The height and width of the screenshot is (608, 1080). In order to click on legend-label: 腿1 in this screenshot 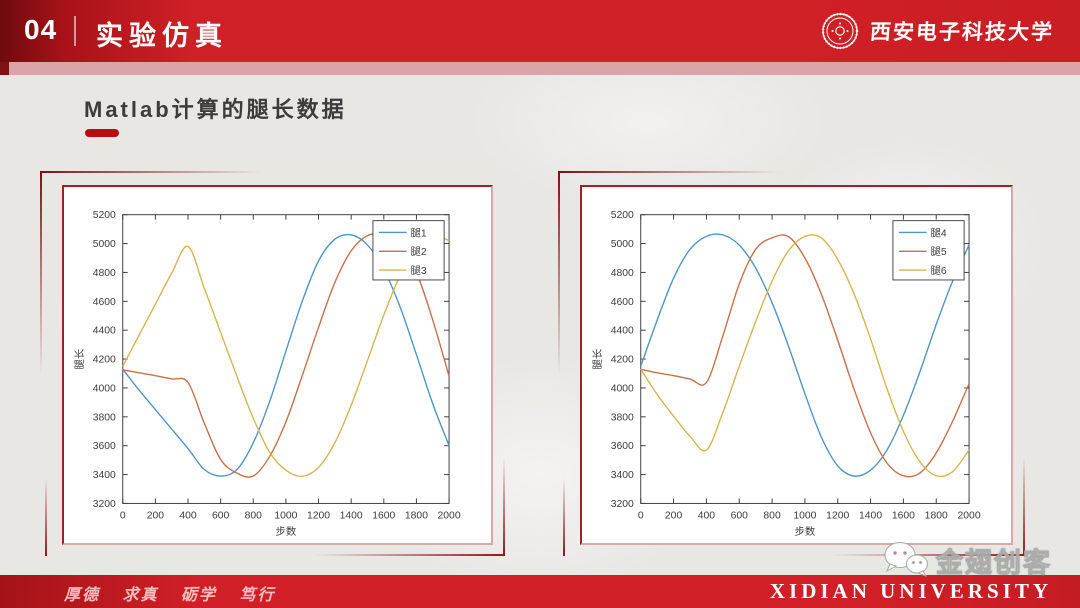, I will do `click(419, 233)`.